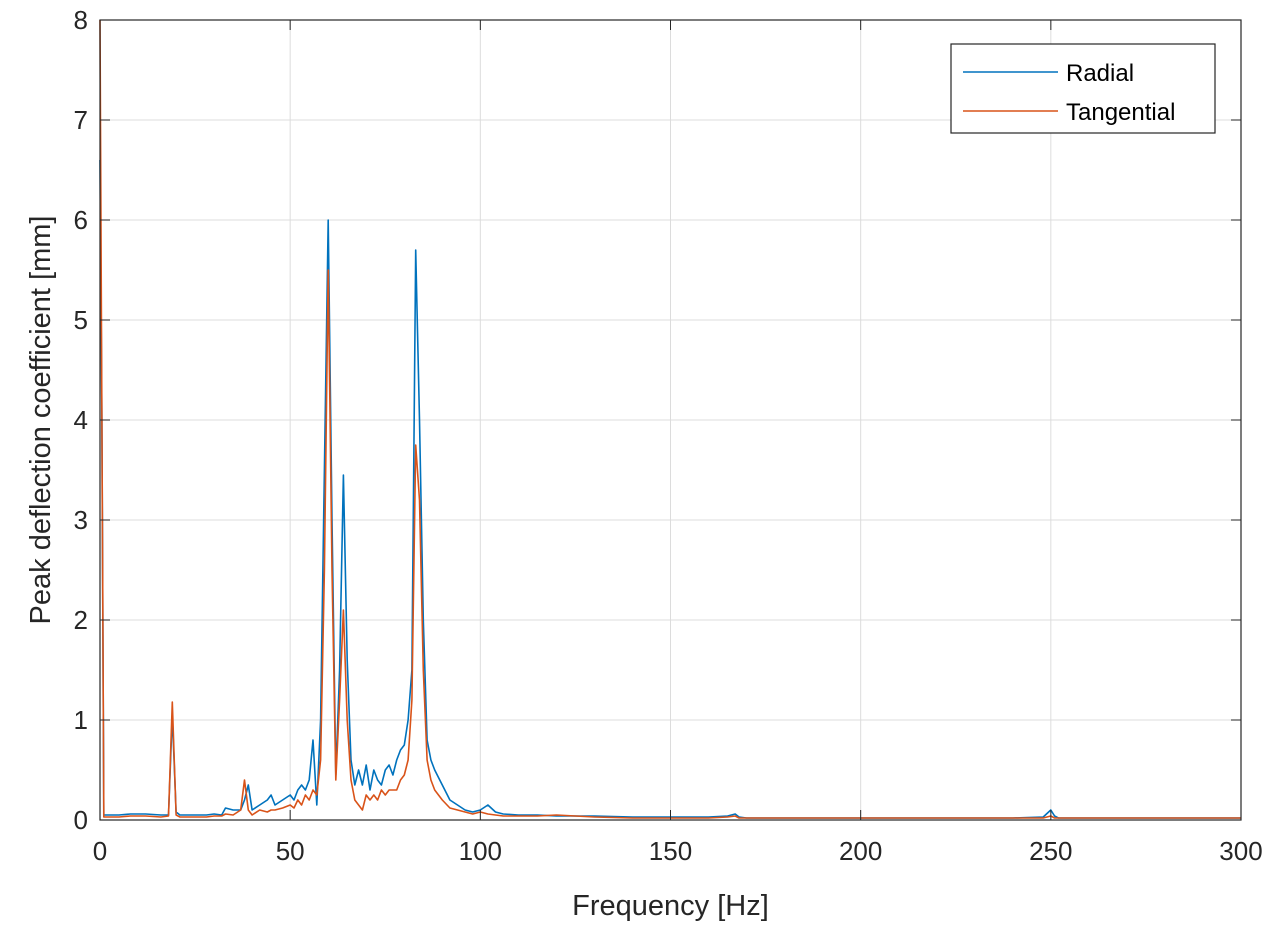  I want to click on y-tick-label: 1, so click(81, 720).